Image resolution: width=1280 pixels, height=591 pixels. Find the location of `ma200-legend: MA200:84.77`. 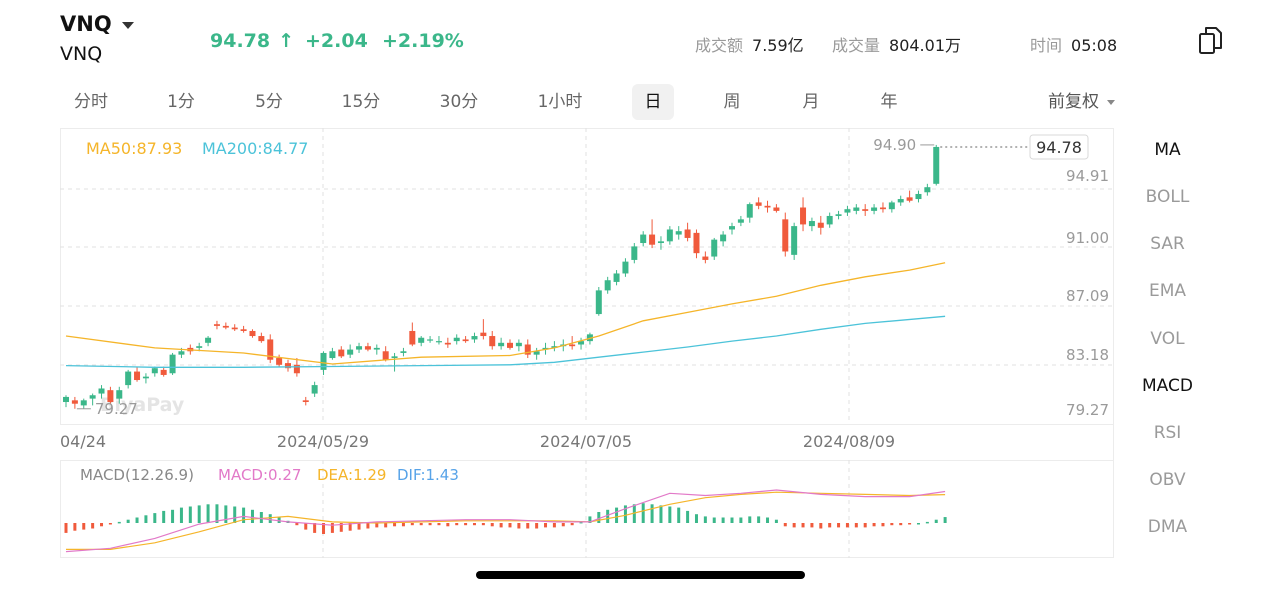

ma200-legend: MA200:84.77 is located at coordinates (255, 148).